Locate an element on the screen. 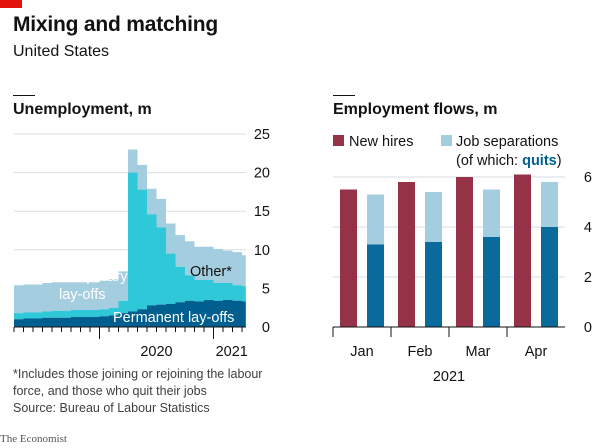  legend-label-new-hires: New hires is located at coordinates (381, 142).